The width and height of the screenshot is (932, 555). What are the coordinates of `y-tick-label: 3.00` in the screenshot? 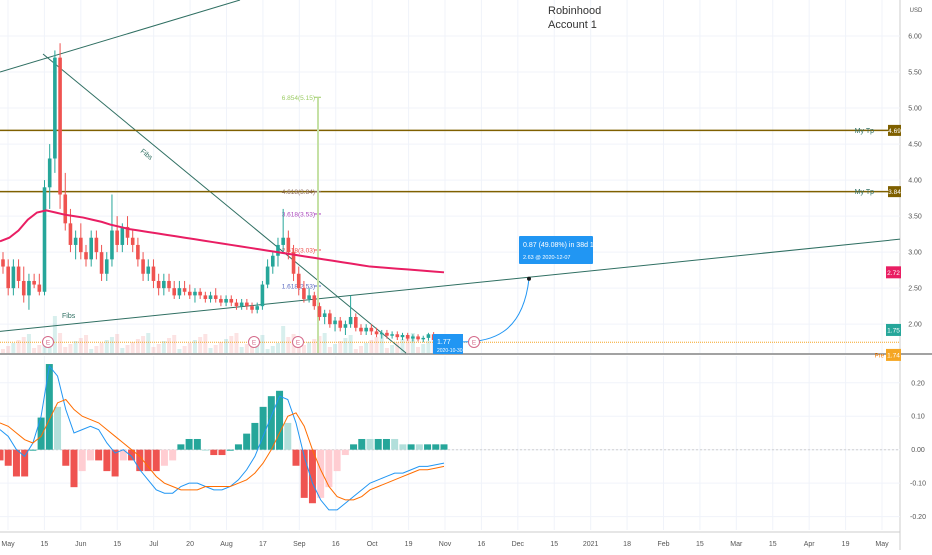 It's located at (915, 253).